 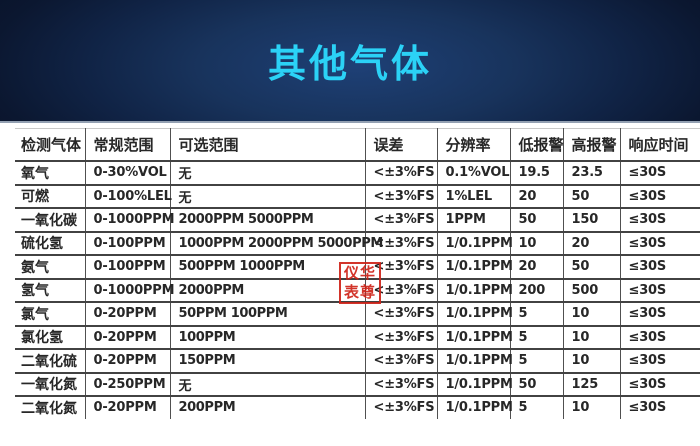 I want to click on table-row: 可燃 0-100%LEL 无 <±3%FS 1%LEL 20 50 ≤30S, so click(x=357, y=196).